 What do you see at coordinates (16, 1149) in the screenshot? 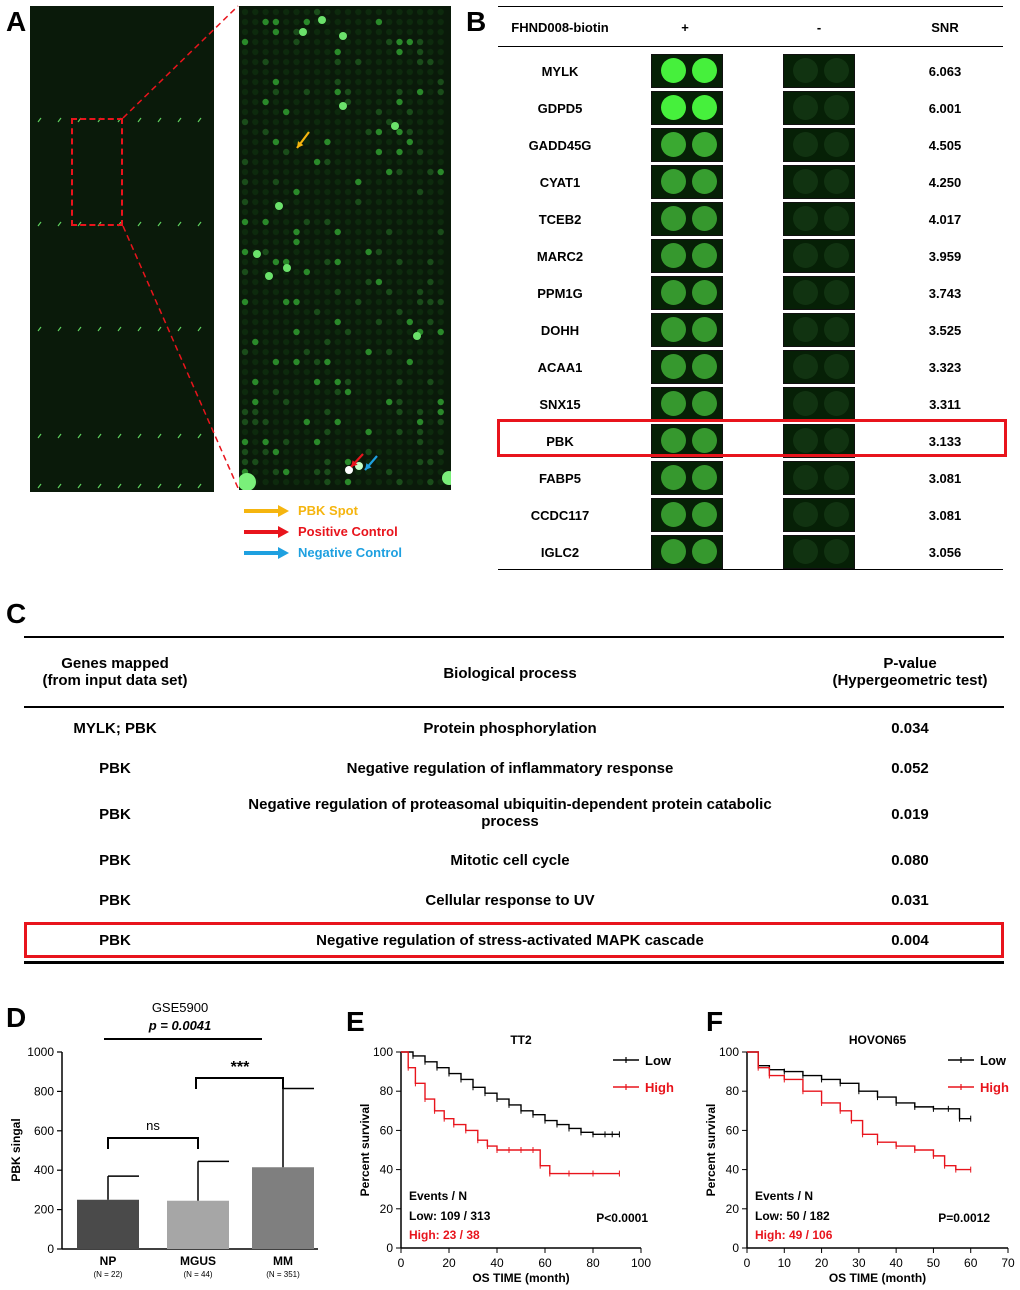
I see `y-axis-label: PBK singal` at bounding box center [16, 1149].